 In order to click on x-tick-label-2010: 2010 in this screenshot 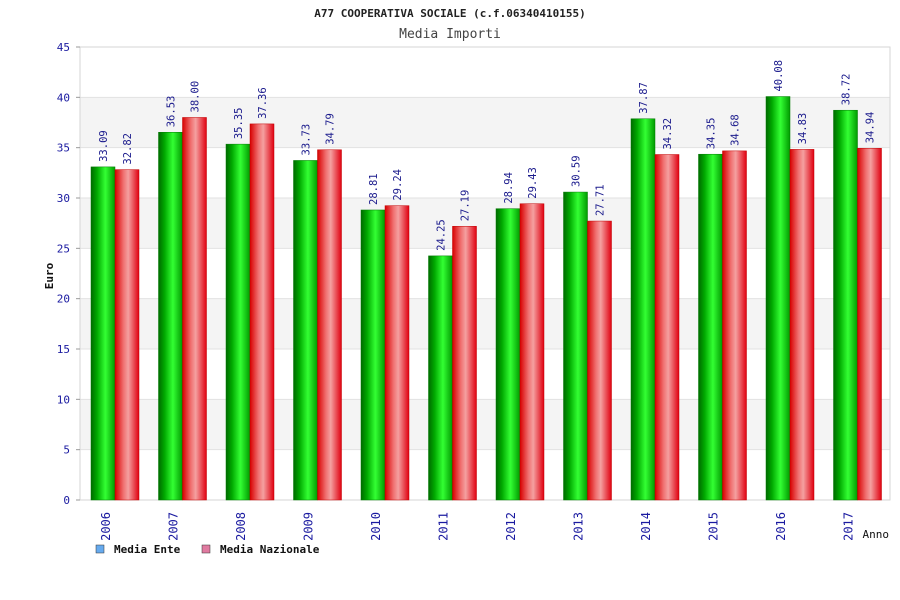, I will do `click(376, 526)`.